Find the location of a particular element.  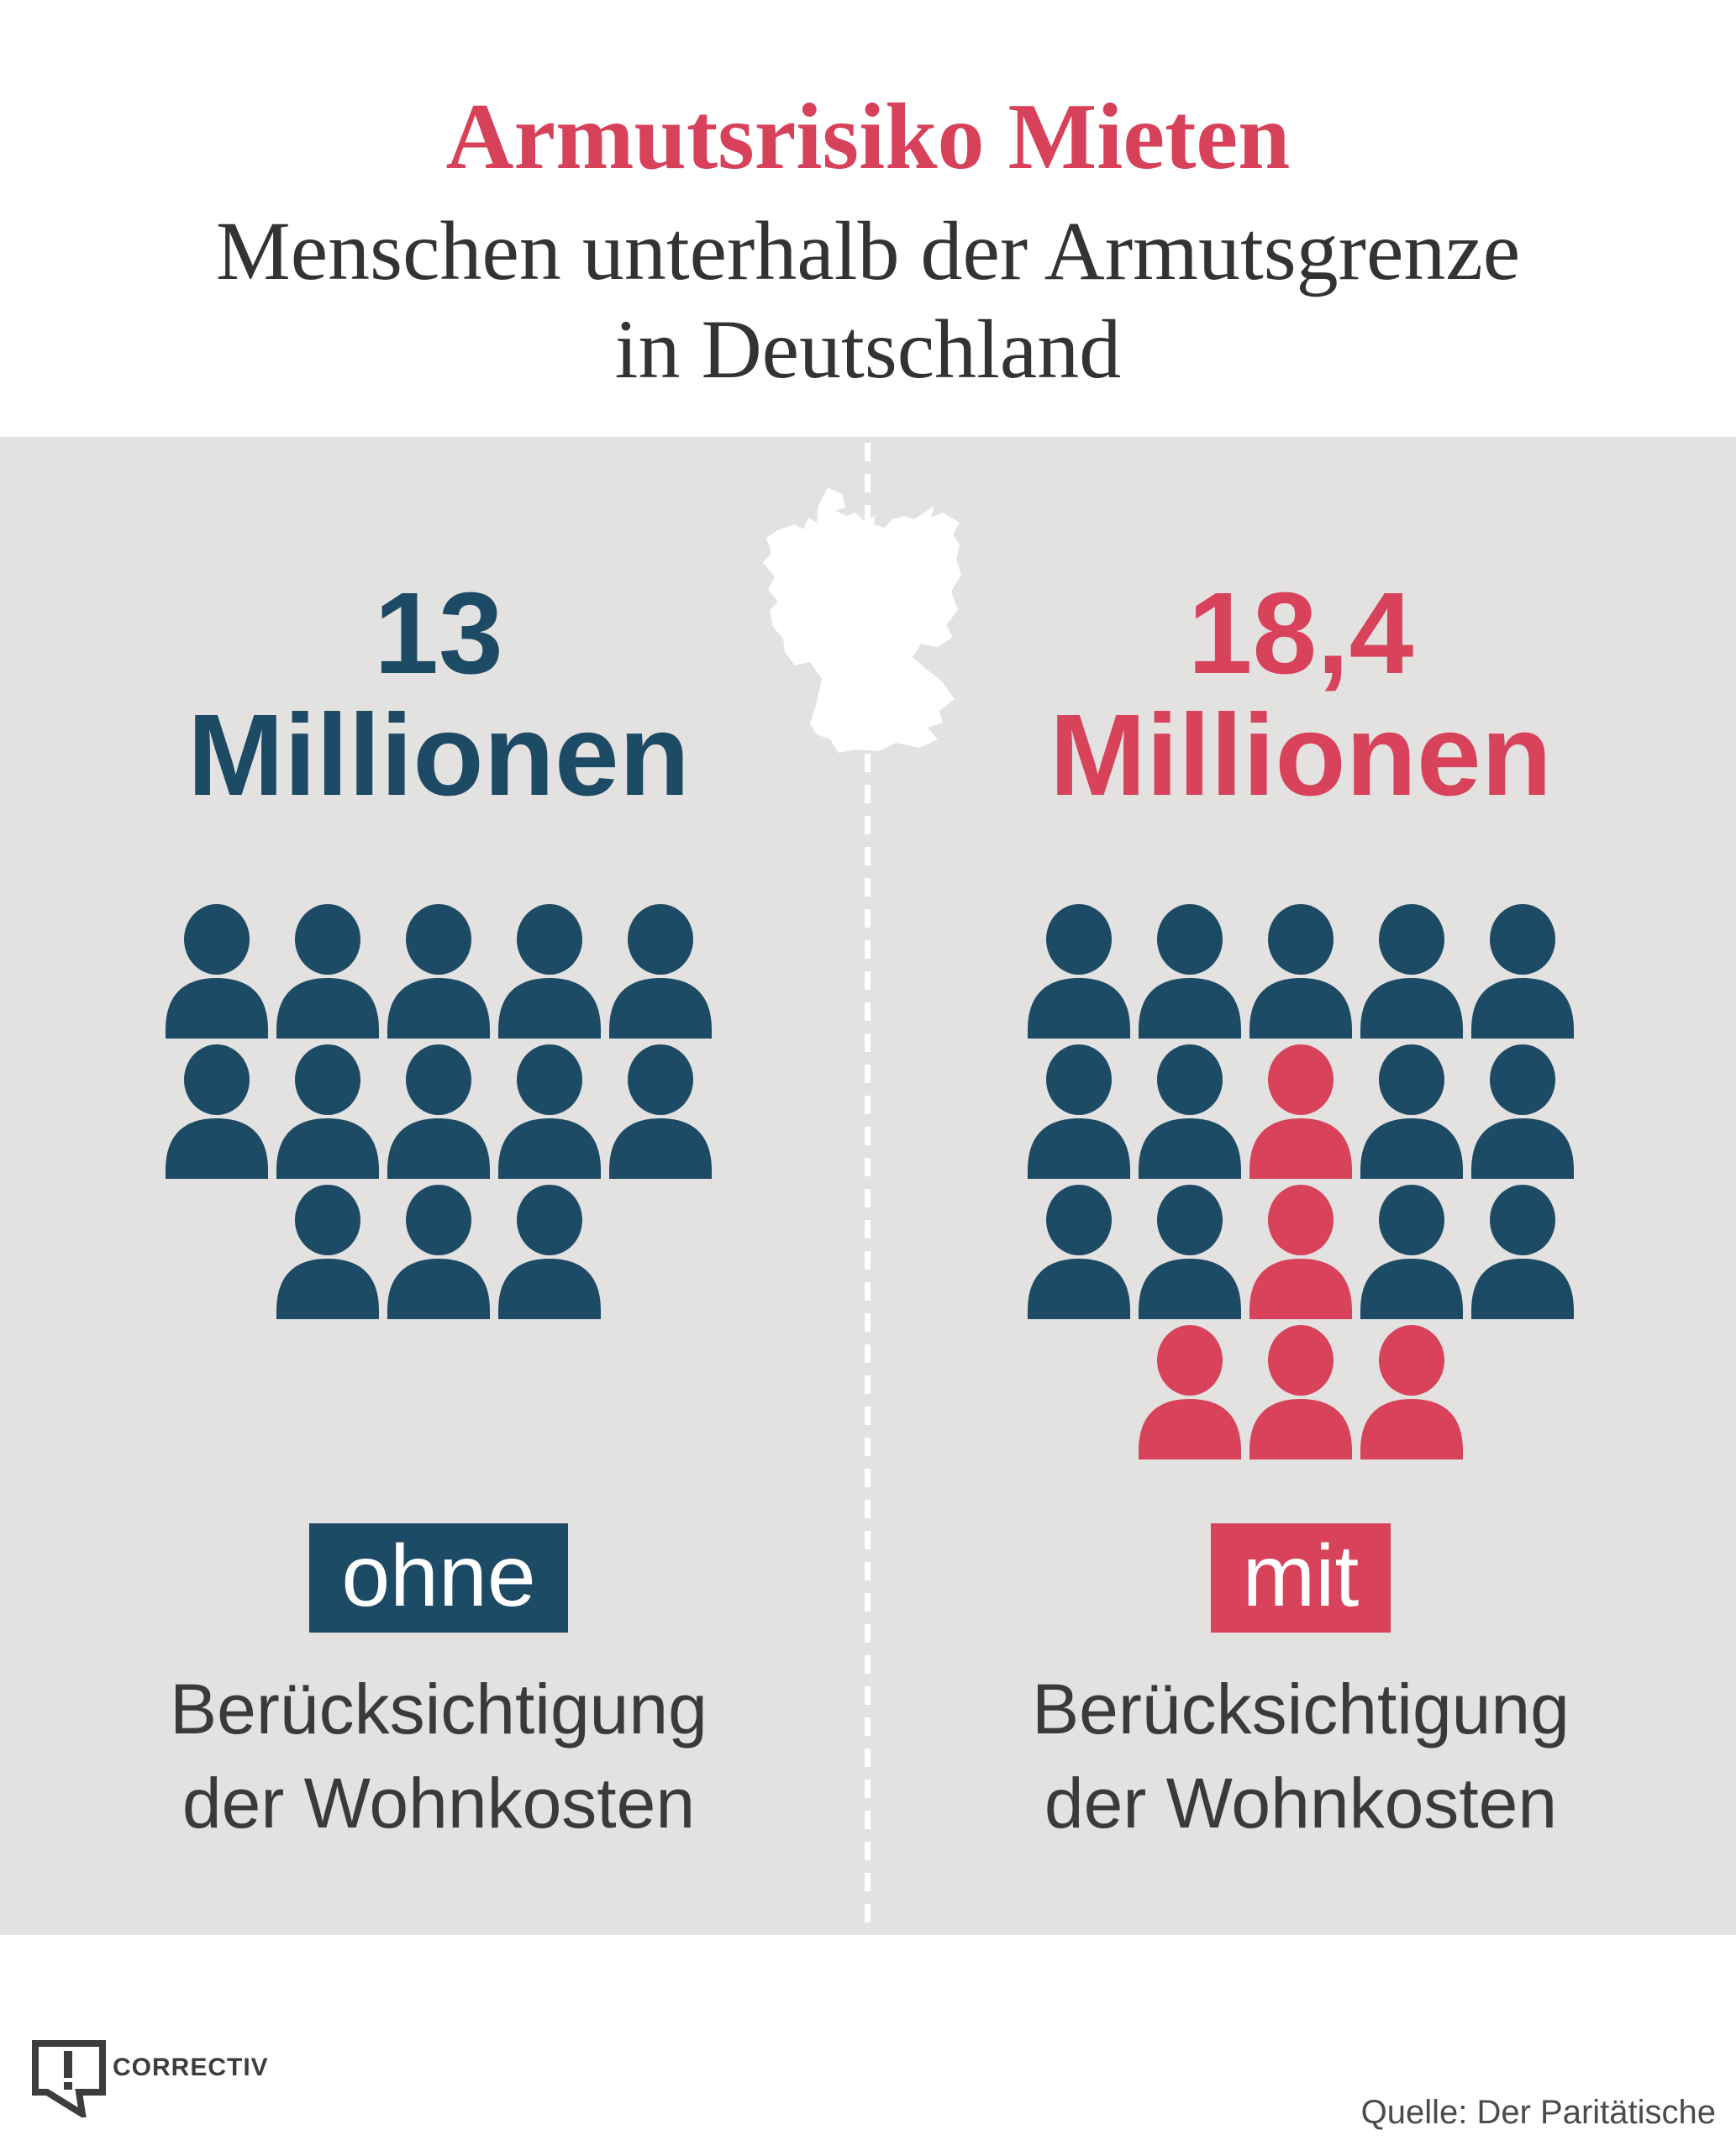

tag-ohne: ohne is located at coordinates (438, 1578).